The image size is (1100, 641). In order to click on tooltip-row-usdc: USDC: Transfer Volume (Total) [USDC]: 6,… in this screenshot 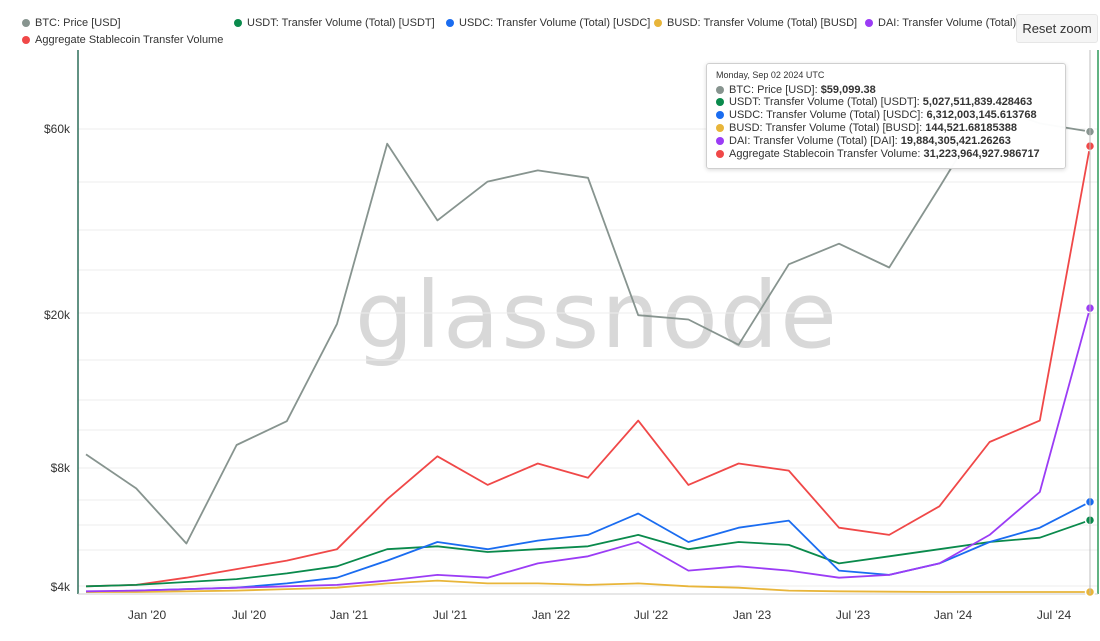, I will do `click(876, 115)`.